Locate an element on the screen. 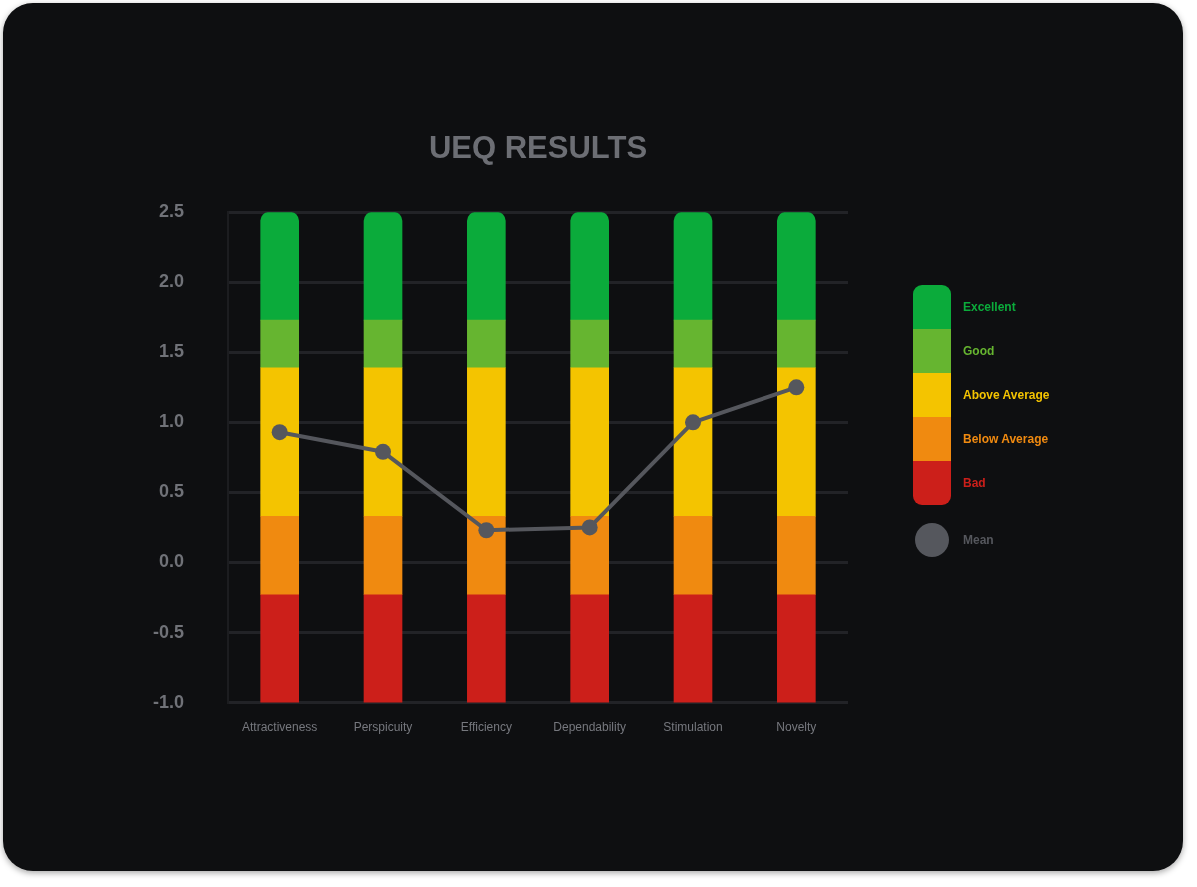  text: Below Average is located at coordinates (1006, 439).